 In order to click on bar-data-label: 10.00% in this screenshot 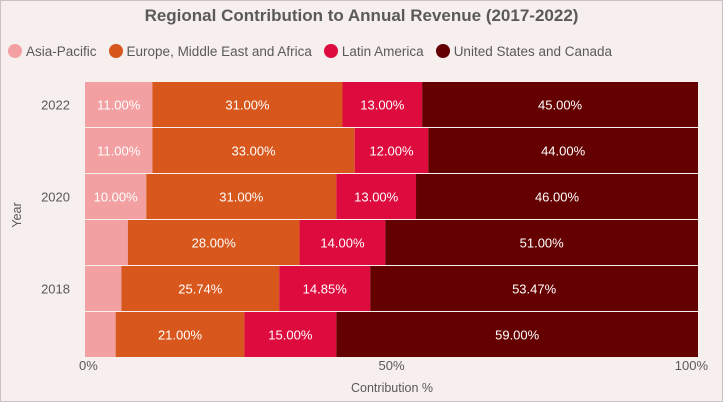, I will do `click(116, 197)`.